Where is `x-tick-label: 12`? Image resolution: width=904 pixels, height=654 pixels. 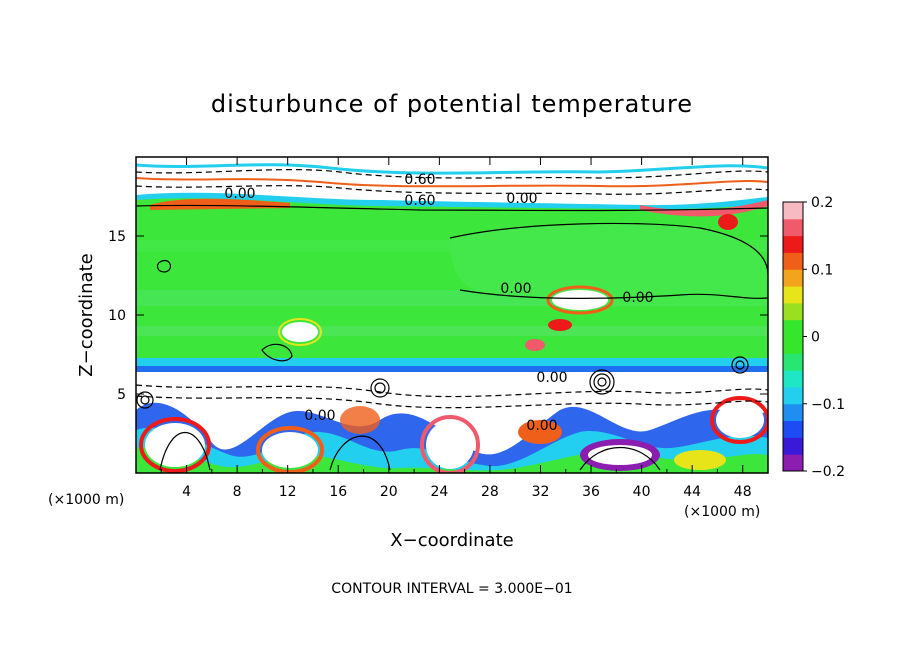 x-tick-label: 12 is located at coordinates (288, 492).